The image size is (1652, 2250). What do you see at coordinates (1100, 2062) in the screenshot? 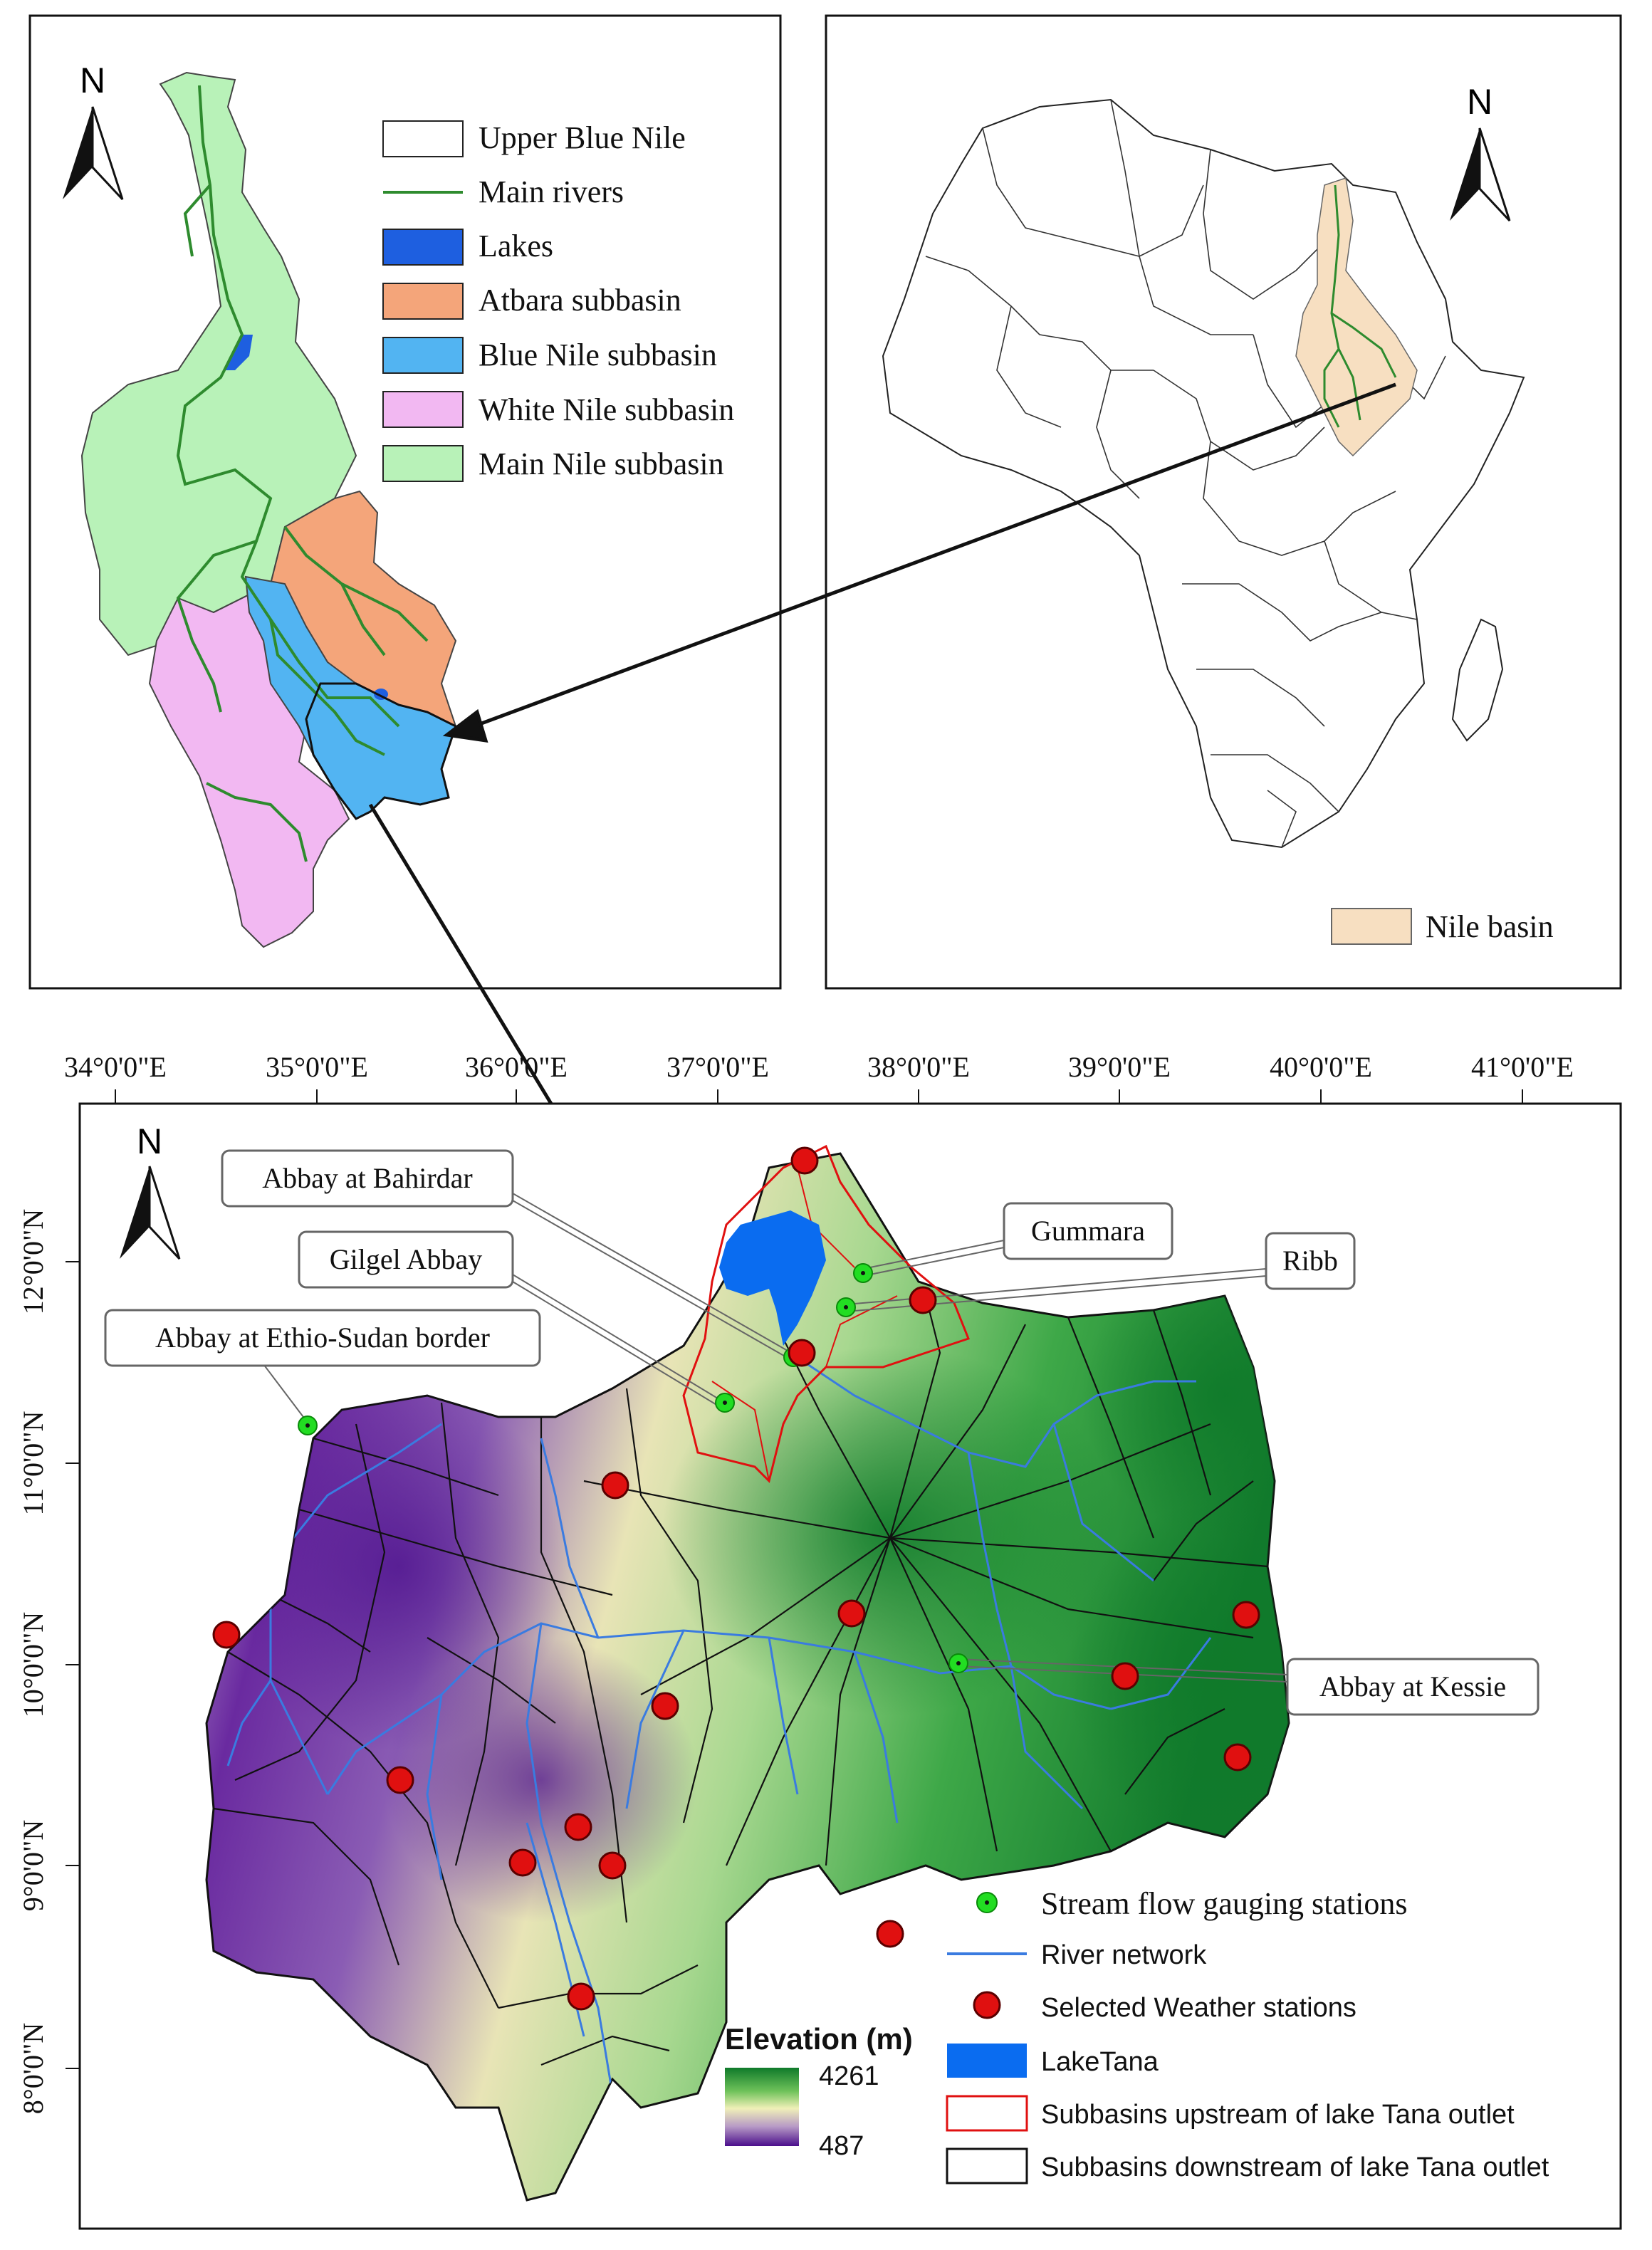
I see `svg-text: LakeTana` at bounding box center [1100, 2062].